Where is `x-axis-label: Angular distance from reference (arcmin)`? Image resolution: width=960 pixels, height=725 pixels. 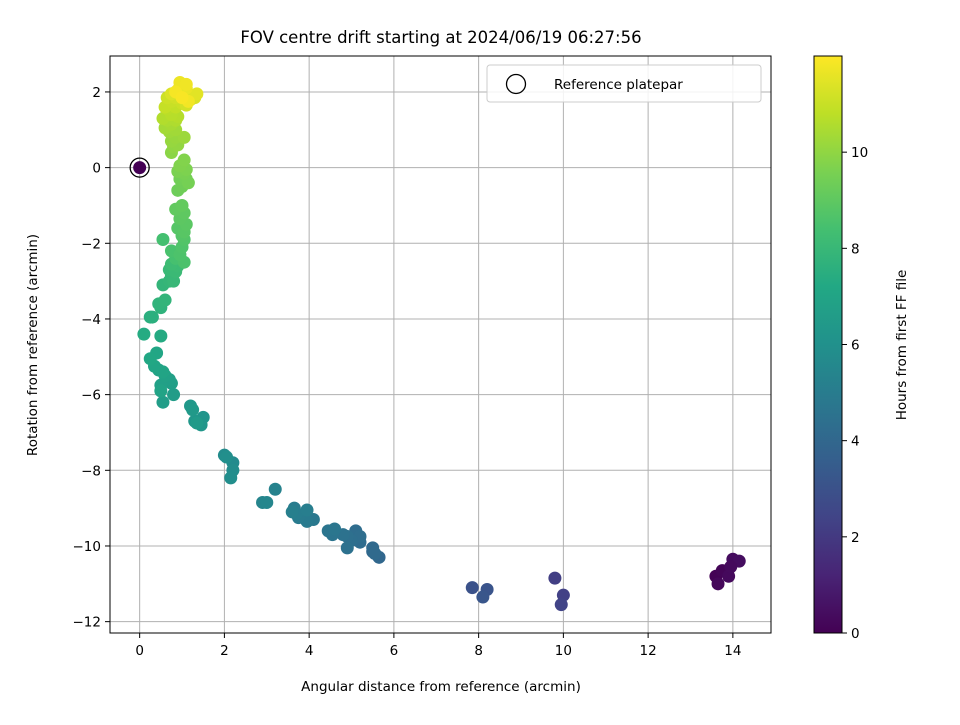 x-axis-label: Angular distance from reference (arcmin) is located at coordinates (441, 687).